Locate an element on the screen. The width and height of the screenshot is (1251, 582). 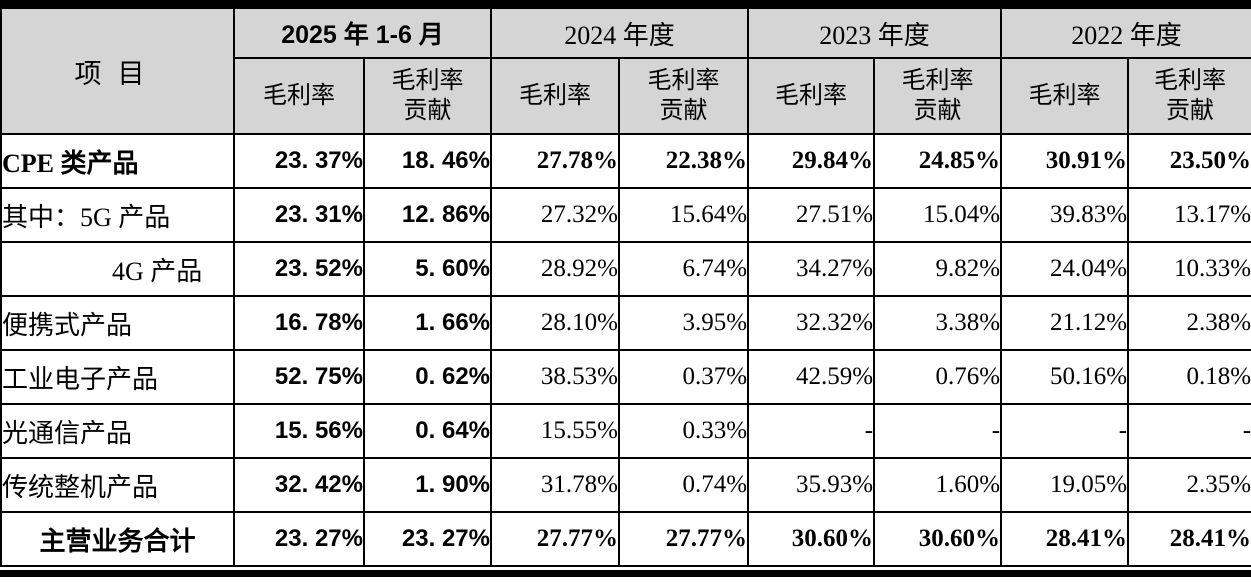
value-cell: 0.76% is located at coordinates (938, 377).